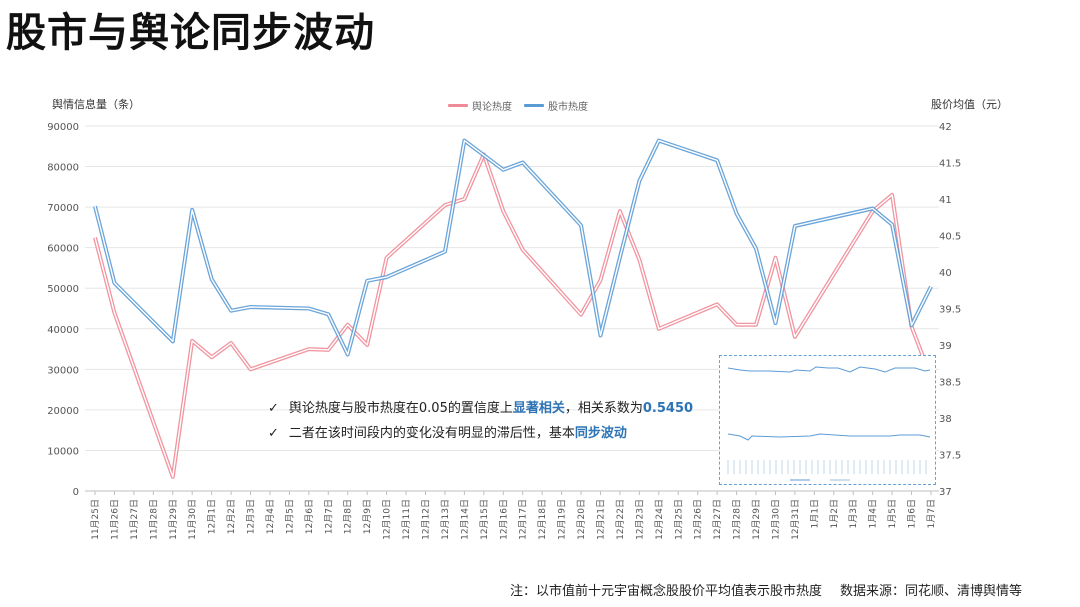  Describe the element at coordinates (63, 411) in the screenshot. I see `left-tick-label: 20000` at that location.